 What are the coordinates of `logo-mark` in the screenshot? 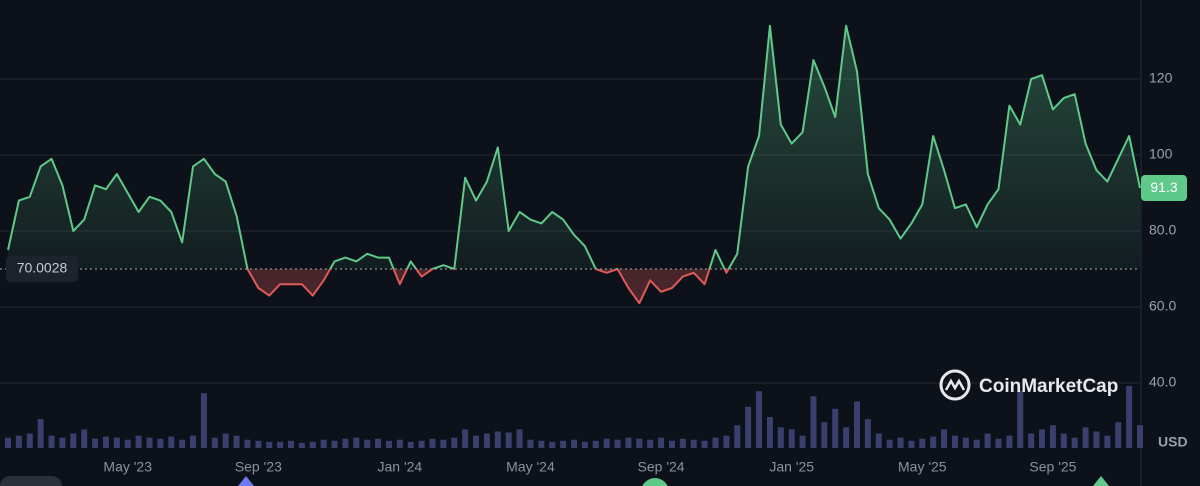 It's located at (955, 384).